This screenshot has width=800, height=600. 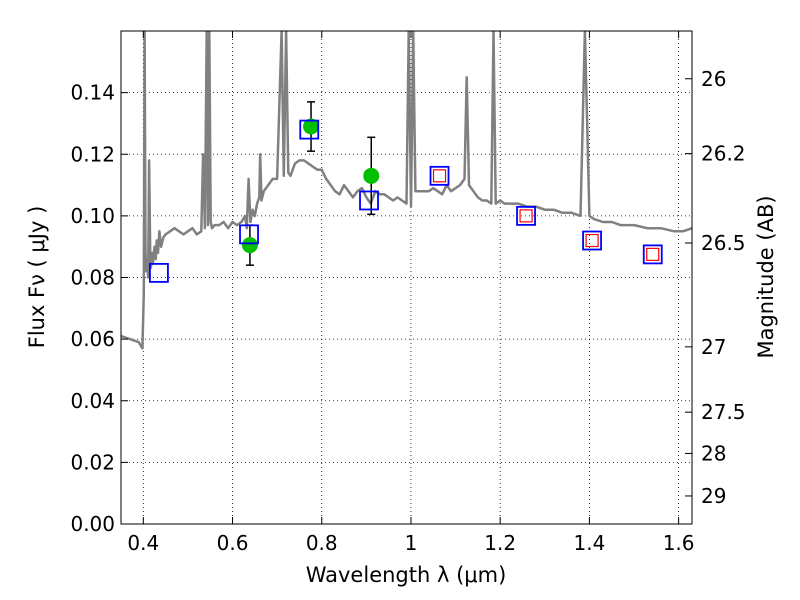 What do you see at coordinates (713, 496) in the screenshot?
I see `y2-tick-label: 29` at bounding box center [713, 496].